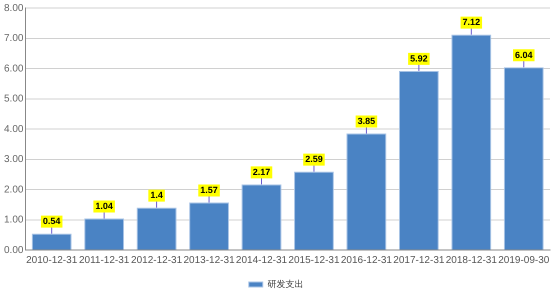 This screenshot has height=299, width=554. What do you see at coordinates (14, 99) in the screenshot?
I see `y-tick-label: 5.00` at bounding box center [14, 99].